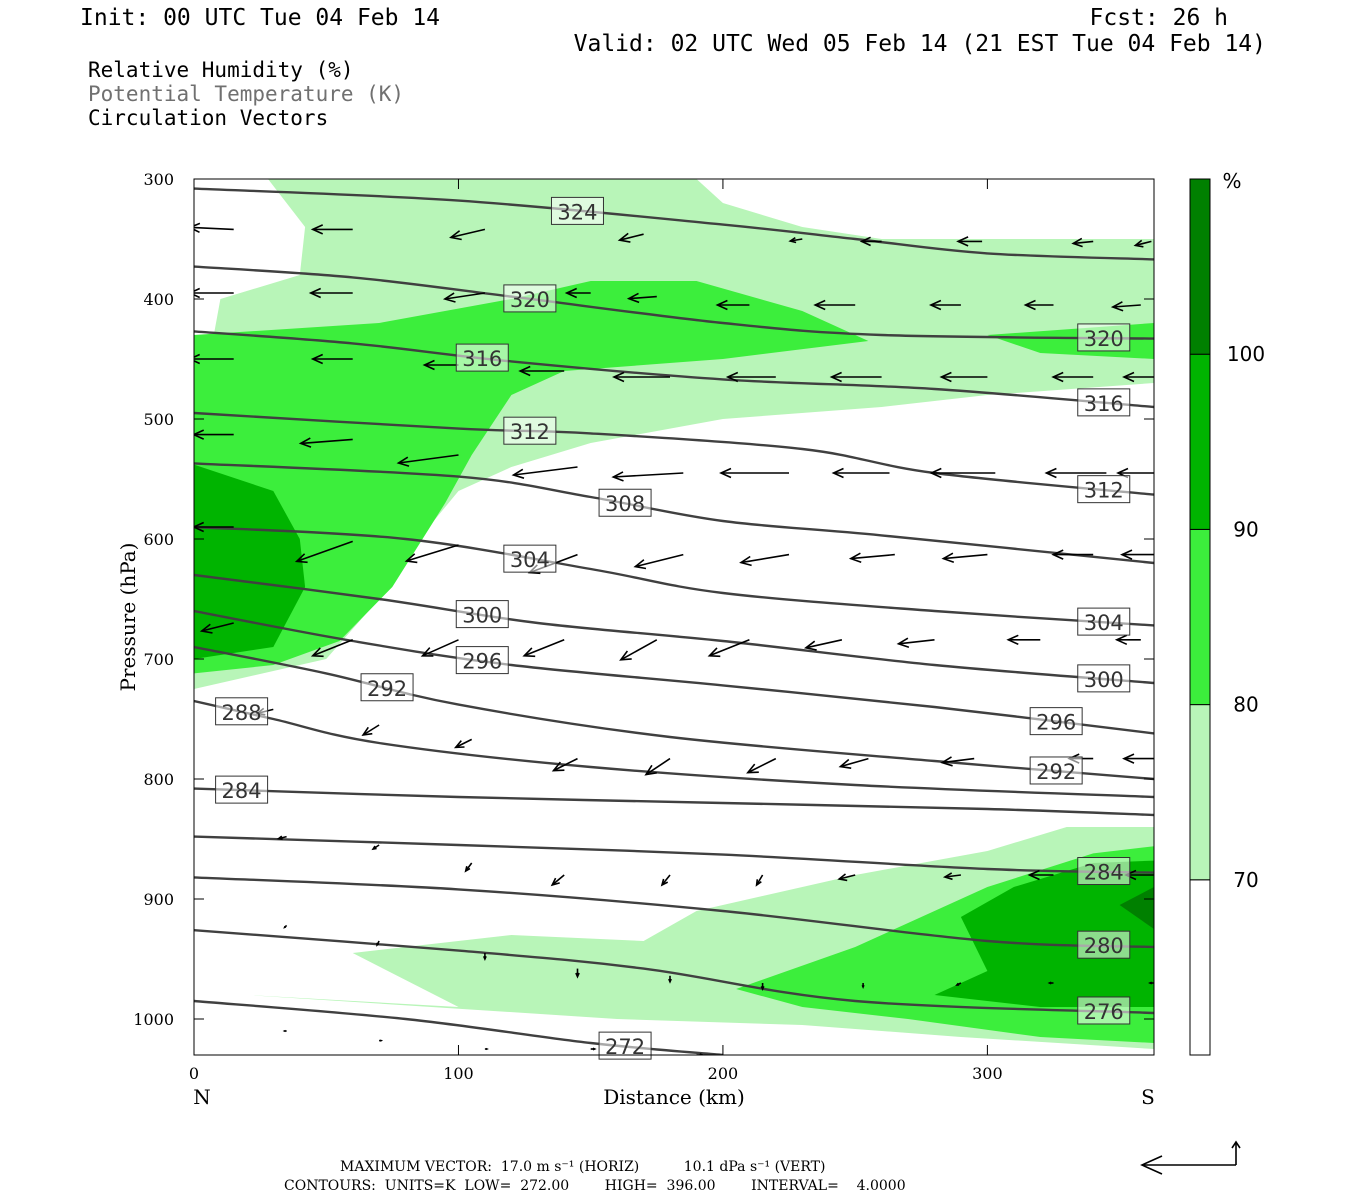 The image size is (1350, 1200). What do you see at coordinates (158, 779) in the screenshot?
I see `y-tick-label: 800` at bounding box center [158, 779].